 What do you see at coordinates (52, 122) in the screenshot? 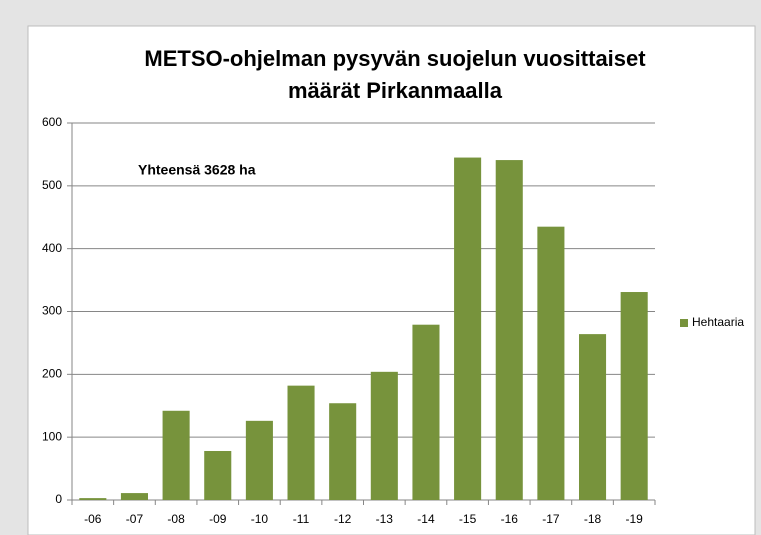
I see `y-tick-label: 600` at bounding box center [52, 122].